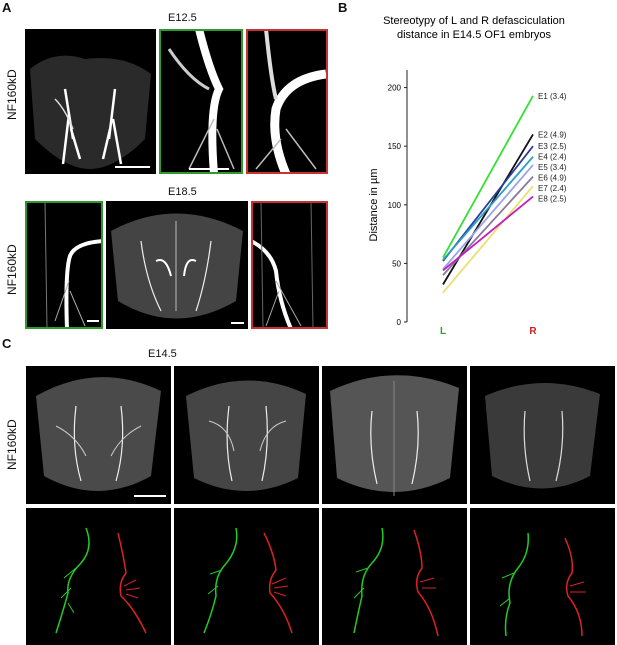 The height and width of the screenshot is (645, 617). I want to click on micrograph-e14-embryo-2-svg, so click(246, 435).